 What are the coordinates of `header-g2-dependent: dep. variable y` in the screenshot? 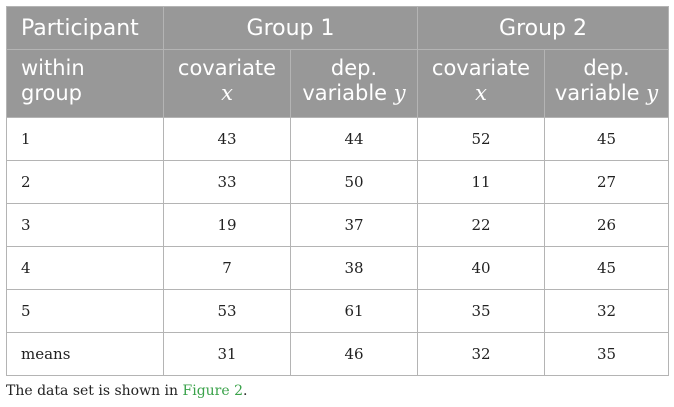 It's located at (606, 83).